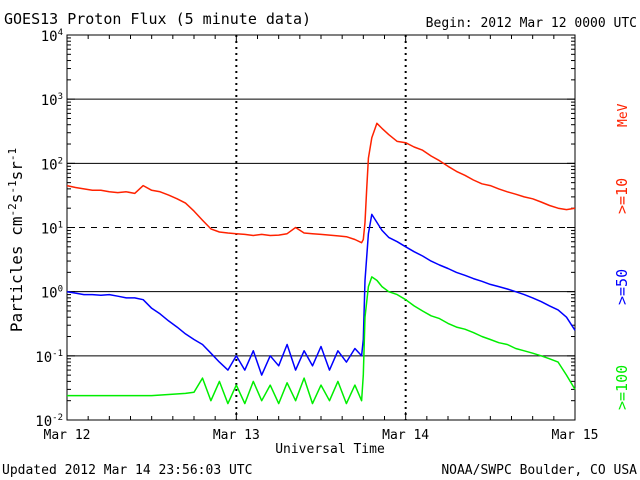 The image size is (640, 480). I want to click on y-axis-label-part-particles: Particles cm, so click(16, 275).